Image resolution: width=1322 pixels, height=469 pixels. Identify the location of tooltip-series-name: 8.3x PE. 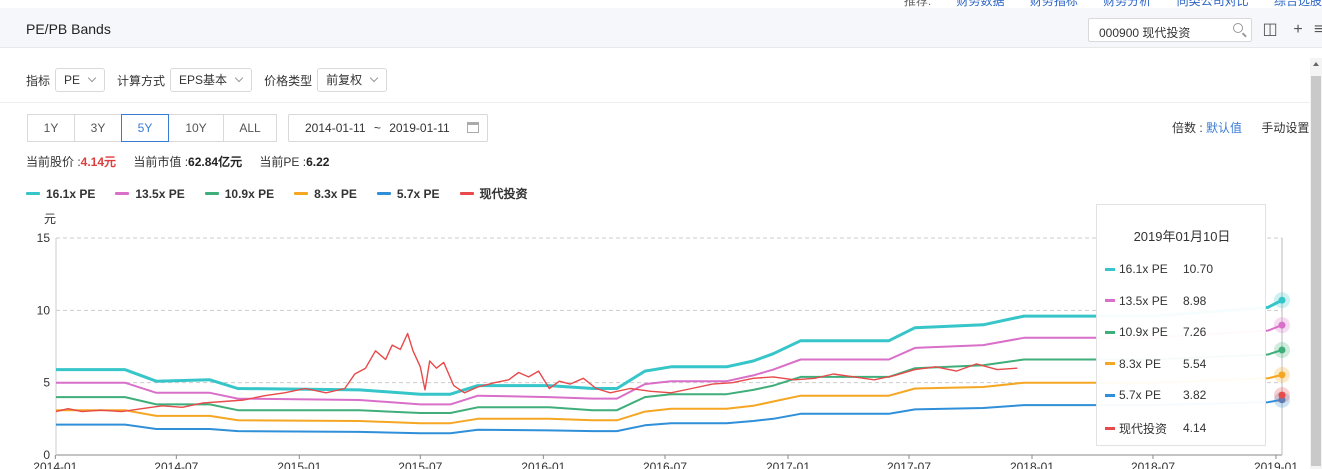
(1140, 363).